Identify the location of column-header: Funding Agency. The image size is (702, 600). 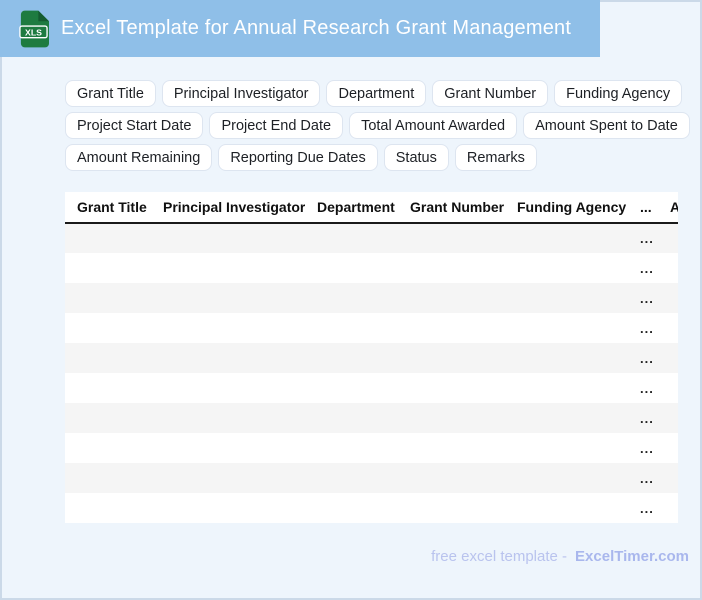
(566, 208).